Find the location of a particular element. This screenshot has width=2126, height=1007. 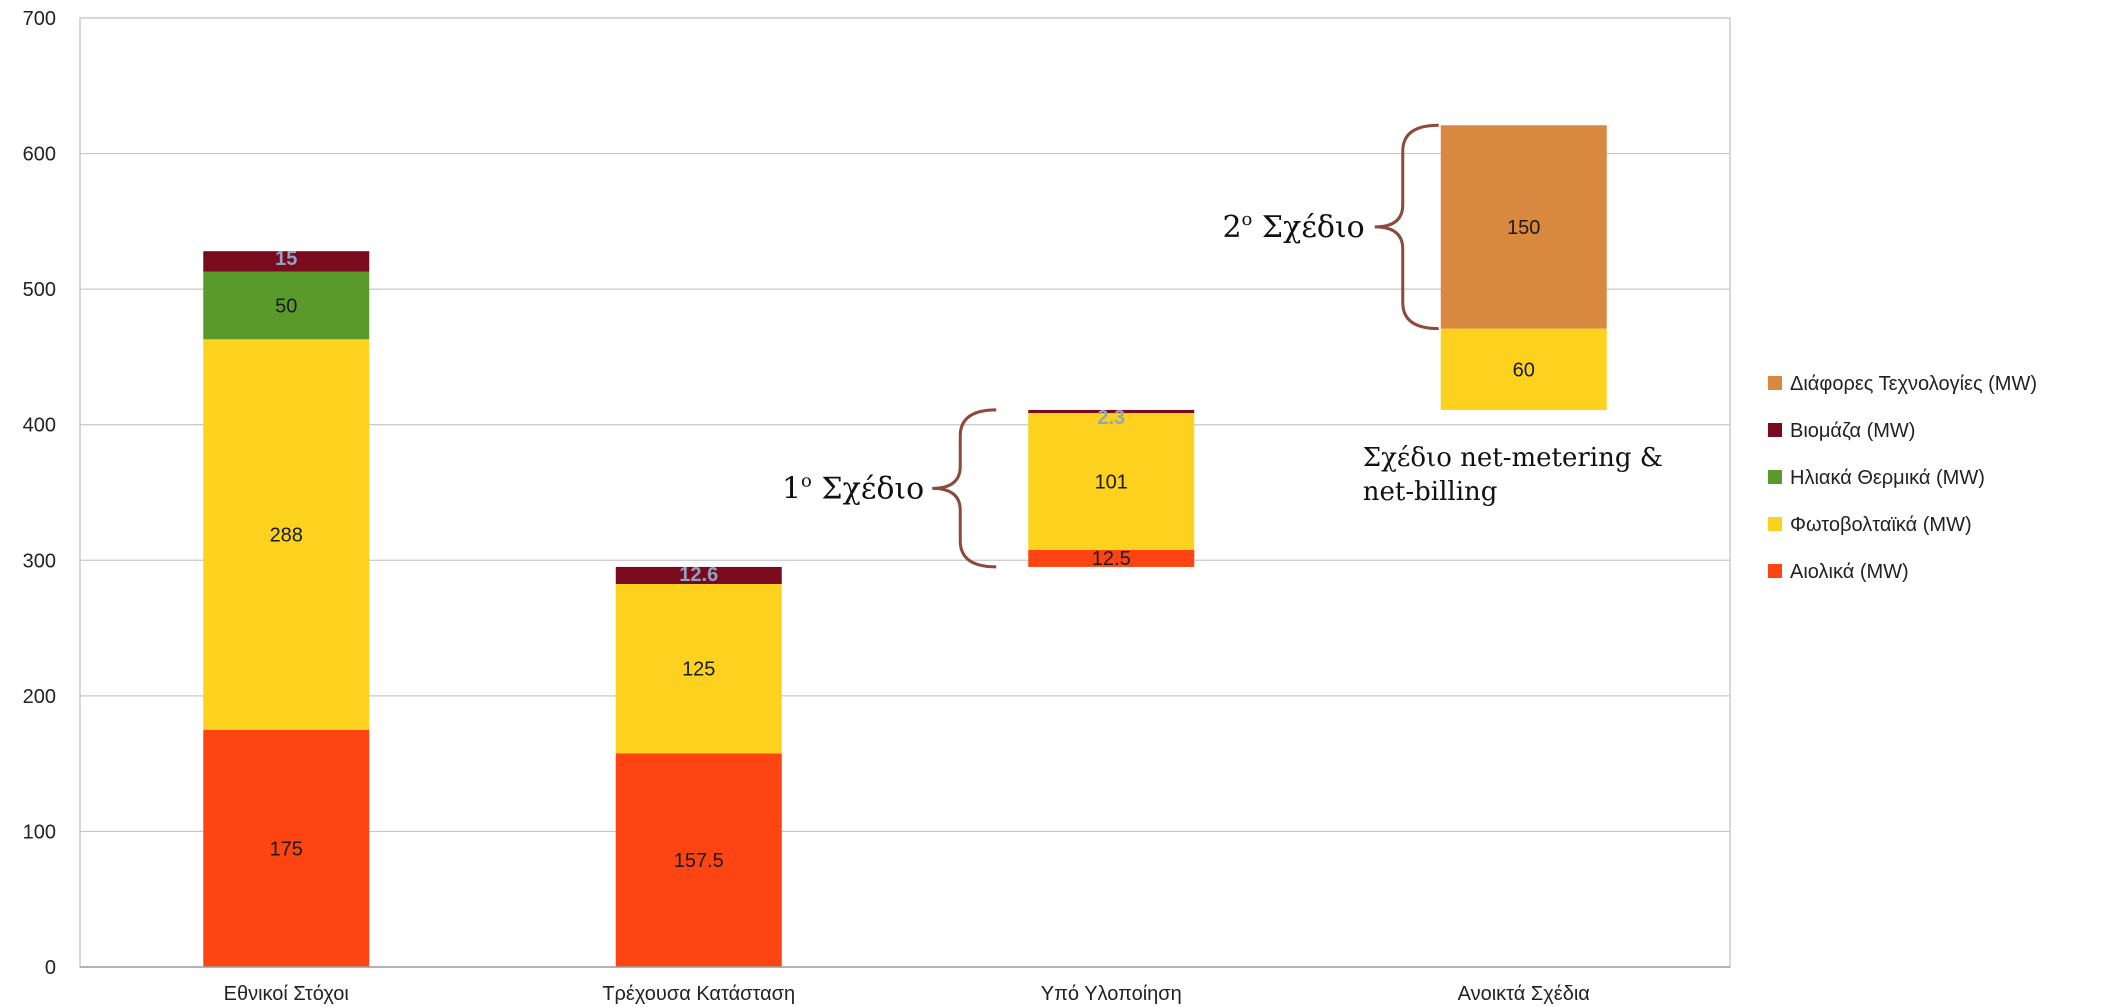

legend-label: Ηλιακά Θερμικά (MW) is located at coordinates (1887, 478).